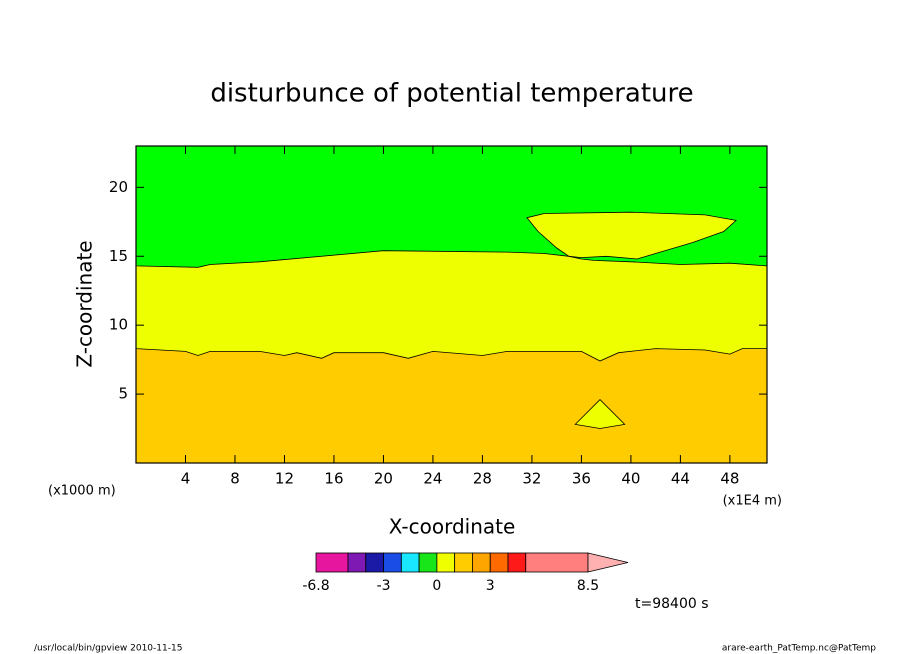 The image size is (904, 654). Describe the element at coordinates (490, 586) in the screenshot. I see `colorbar-tick-label: 3` at that location.